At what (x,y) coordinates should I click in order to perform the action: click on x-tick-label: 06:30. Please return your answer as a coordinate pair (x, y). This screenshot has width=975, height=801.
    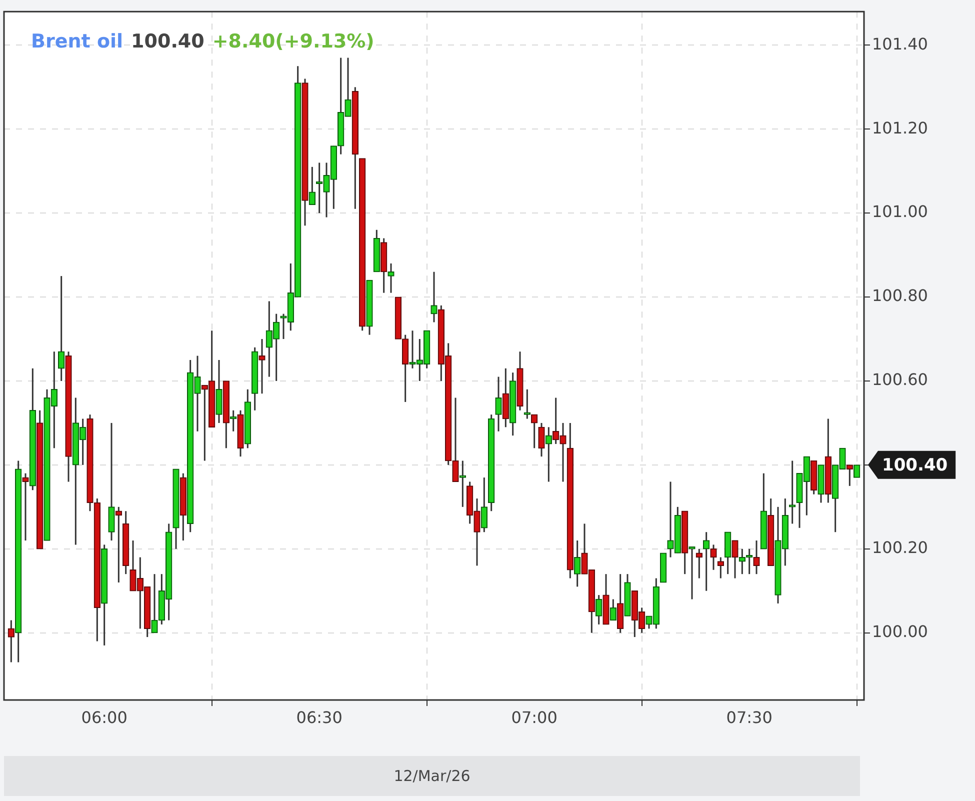
    Looking at the image, I should click on (319, 717).